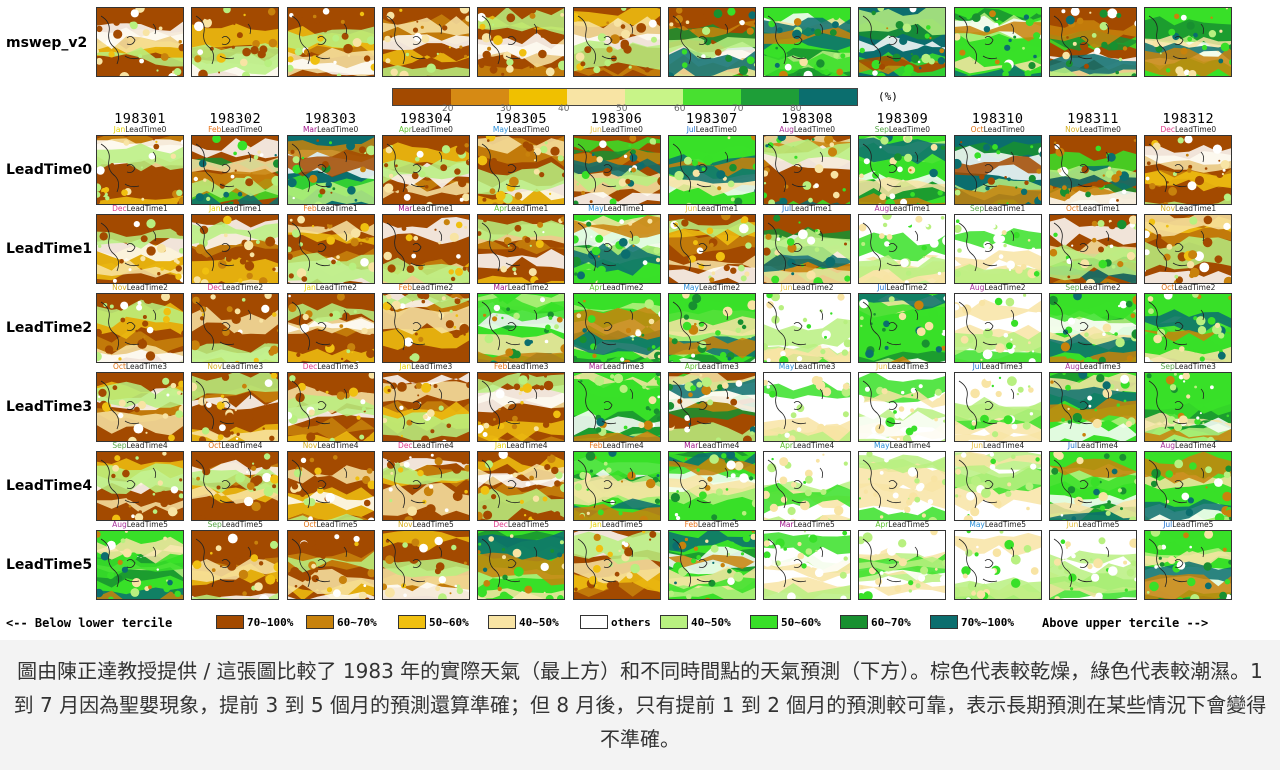  I want to click on panel-subtitle: DecLeadTime2, so click(235, 287).